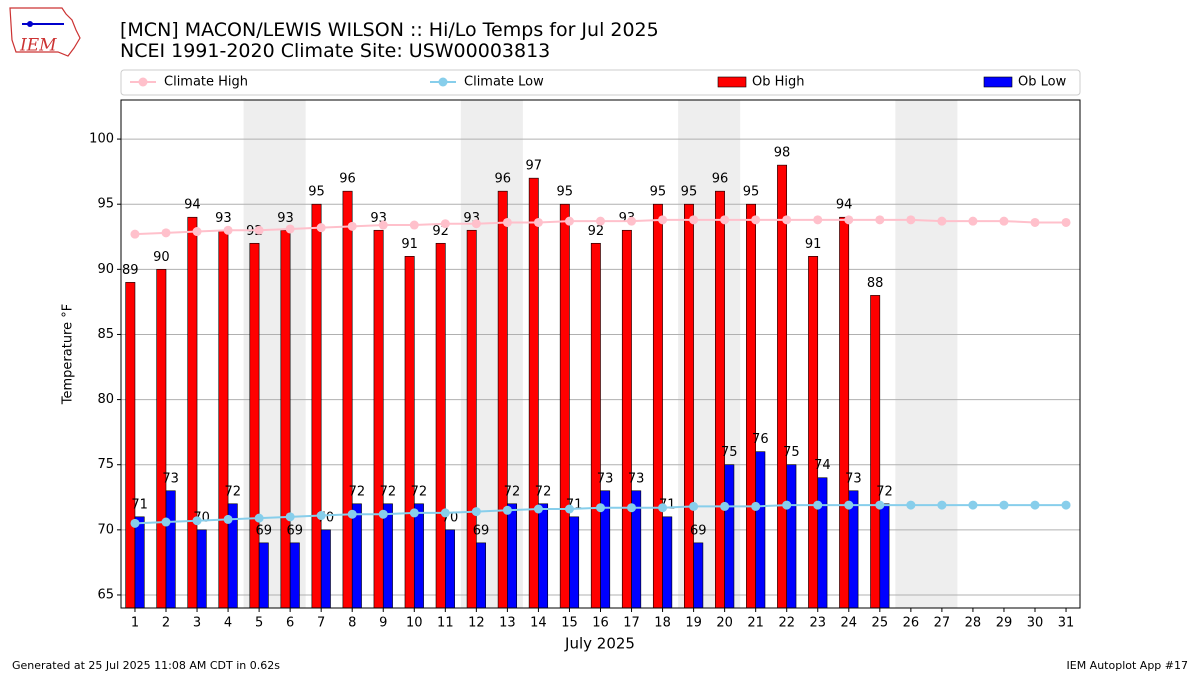  What do you see at coordinates (813, 244) in the screenshot?
I see `value-label: 91` at bounding box center [813, 244].